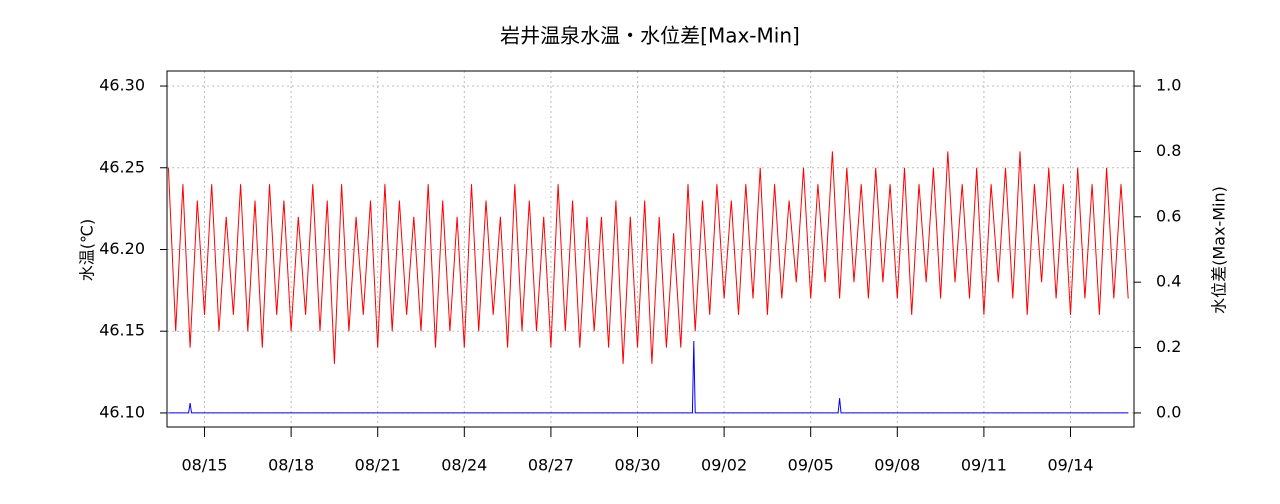  I want to click on x-tick-label: 08/30, so click(637, 465).